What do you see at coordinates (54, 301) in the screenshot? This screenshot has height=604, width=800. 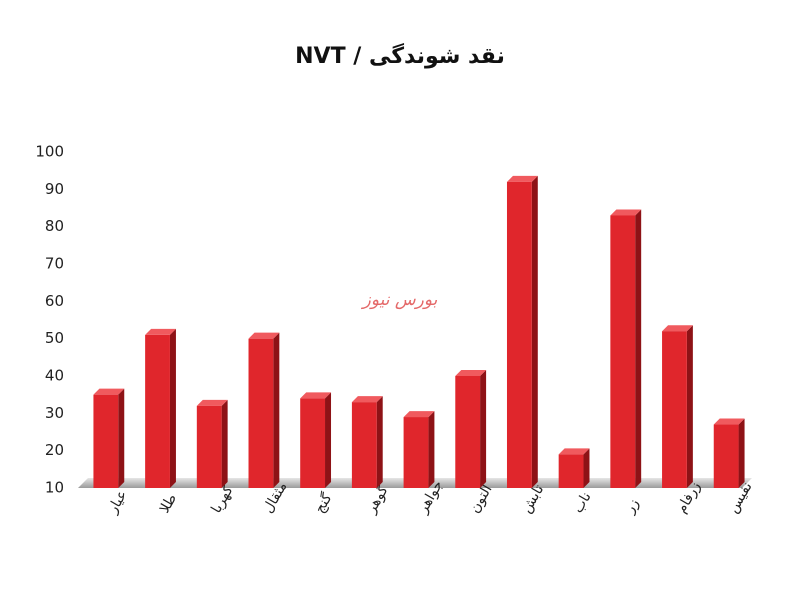 I see `y-tick-label: 60` at bounding box center [54, 301].